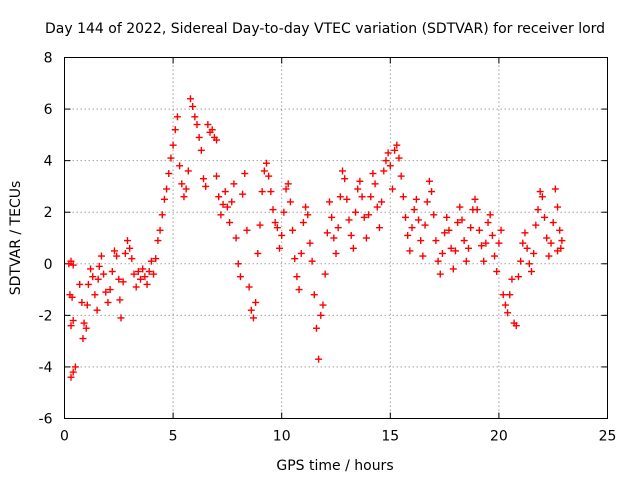  Describe the element at coordinates (334, 466) in the screenshot. I see `x-axis-label: GPS time / hours` at that location.